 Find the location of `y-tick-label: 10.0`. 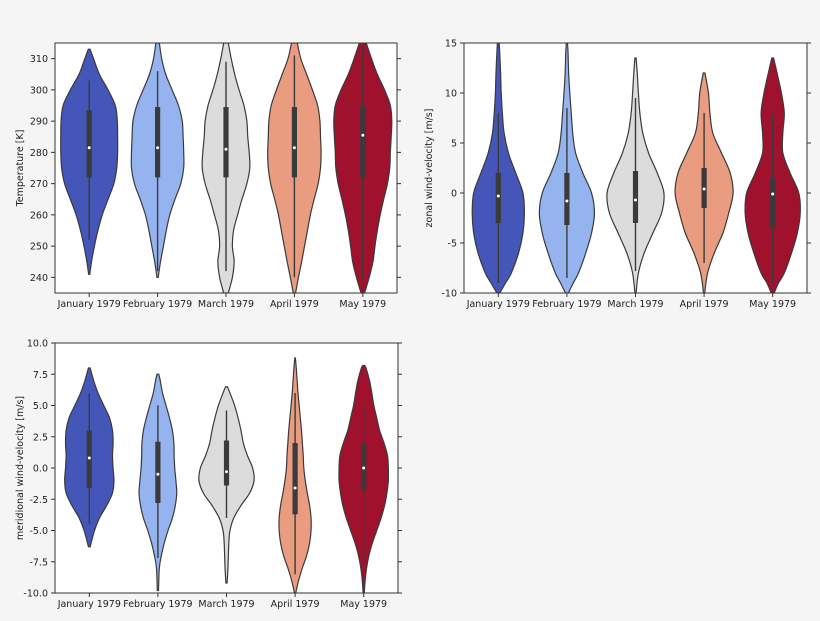

y-tick-label: 10.0 is located at coordinates (37, 344).